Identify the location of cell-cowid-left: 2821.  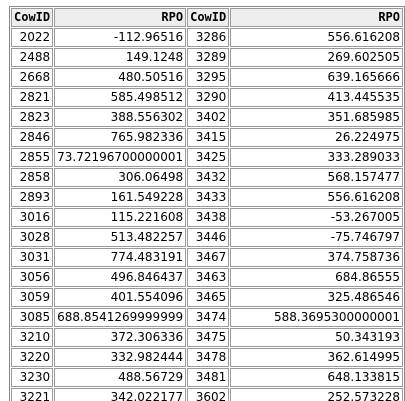
(32, 97).